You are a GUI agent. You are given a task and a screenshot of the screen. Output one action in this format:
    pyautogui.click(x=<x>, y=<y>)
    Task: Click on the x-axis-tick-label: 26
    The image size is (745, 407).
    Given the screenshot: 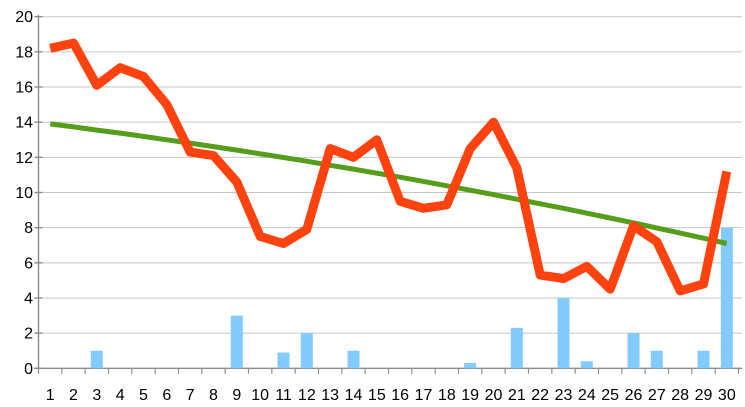 What is the action you would take?
    pyautogui.click(x=634, y=395)
    